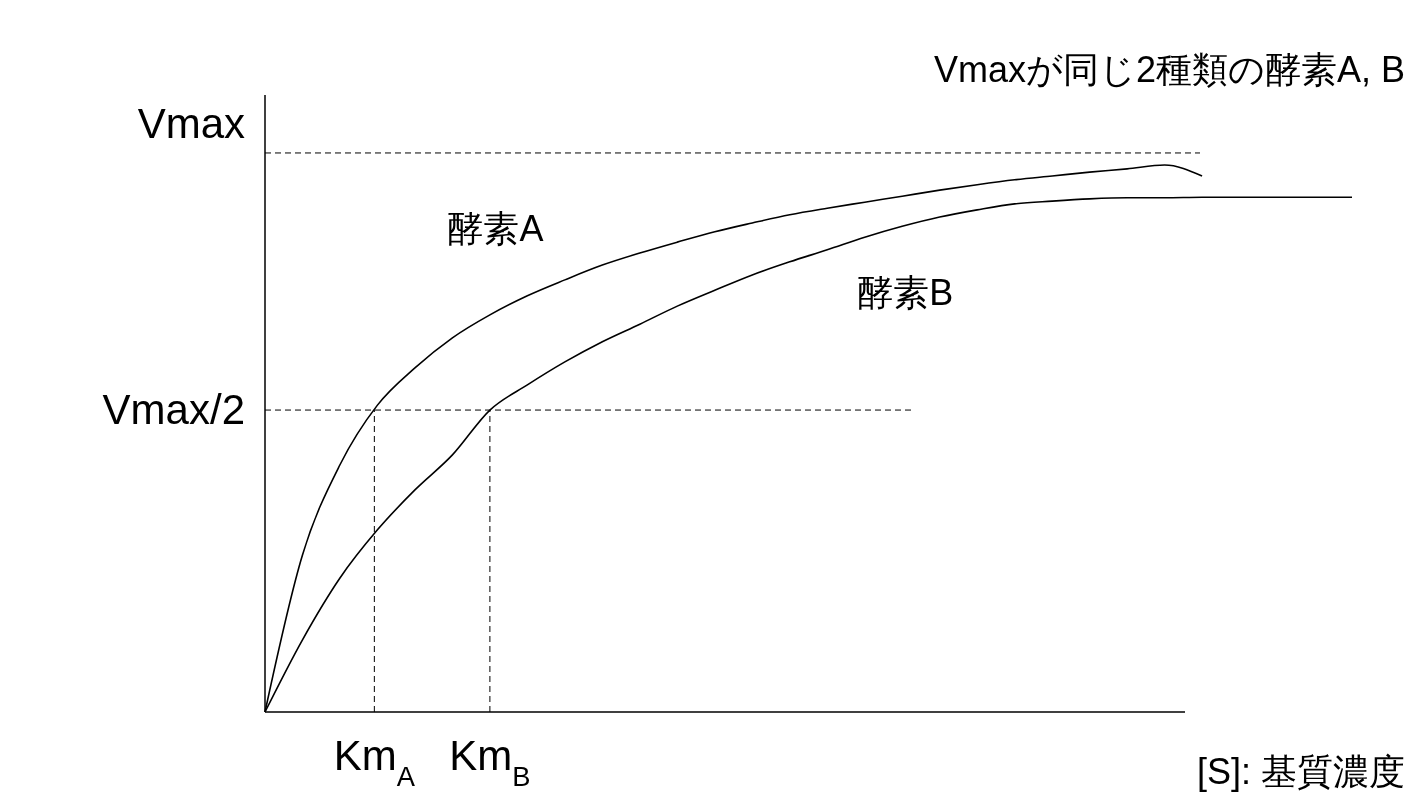  Describe the element at coordinates (905, 292) in the screenshot. I see `series-label: 酵素B` at that location.